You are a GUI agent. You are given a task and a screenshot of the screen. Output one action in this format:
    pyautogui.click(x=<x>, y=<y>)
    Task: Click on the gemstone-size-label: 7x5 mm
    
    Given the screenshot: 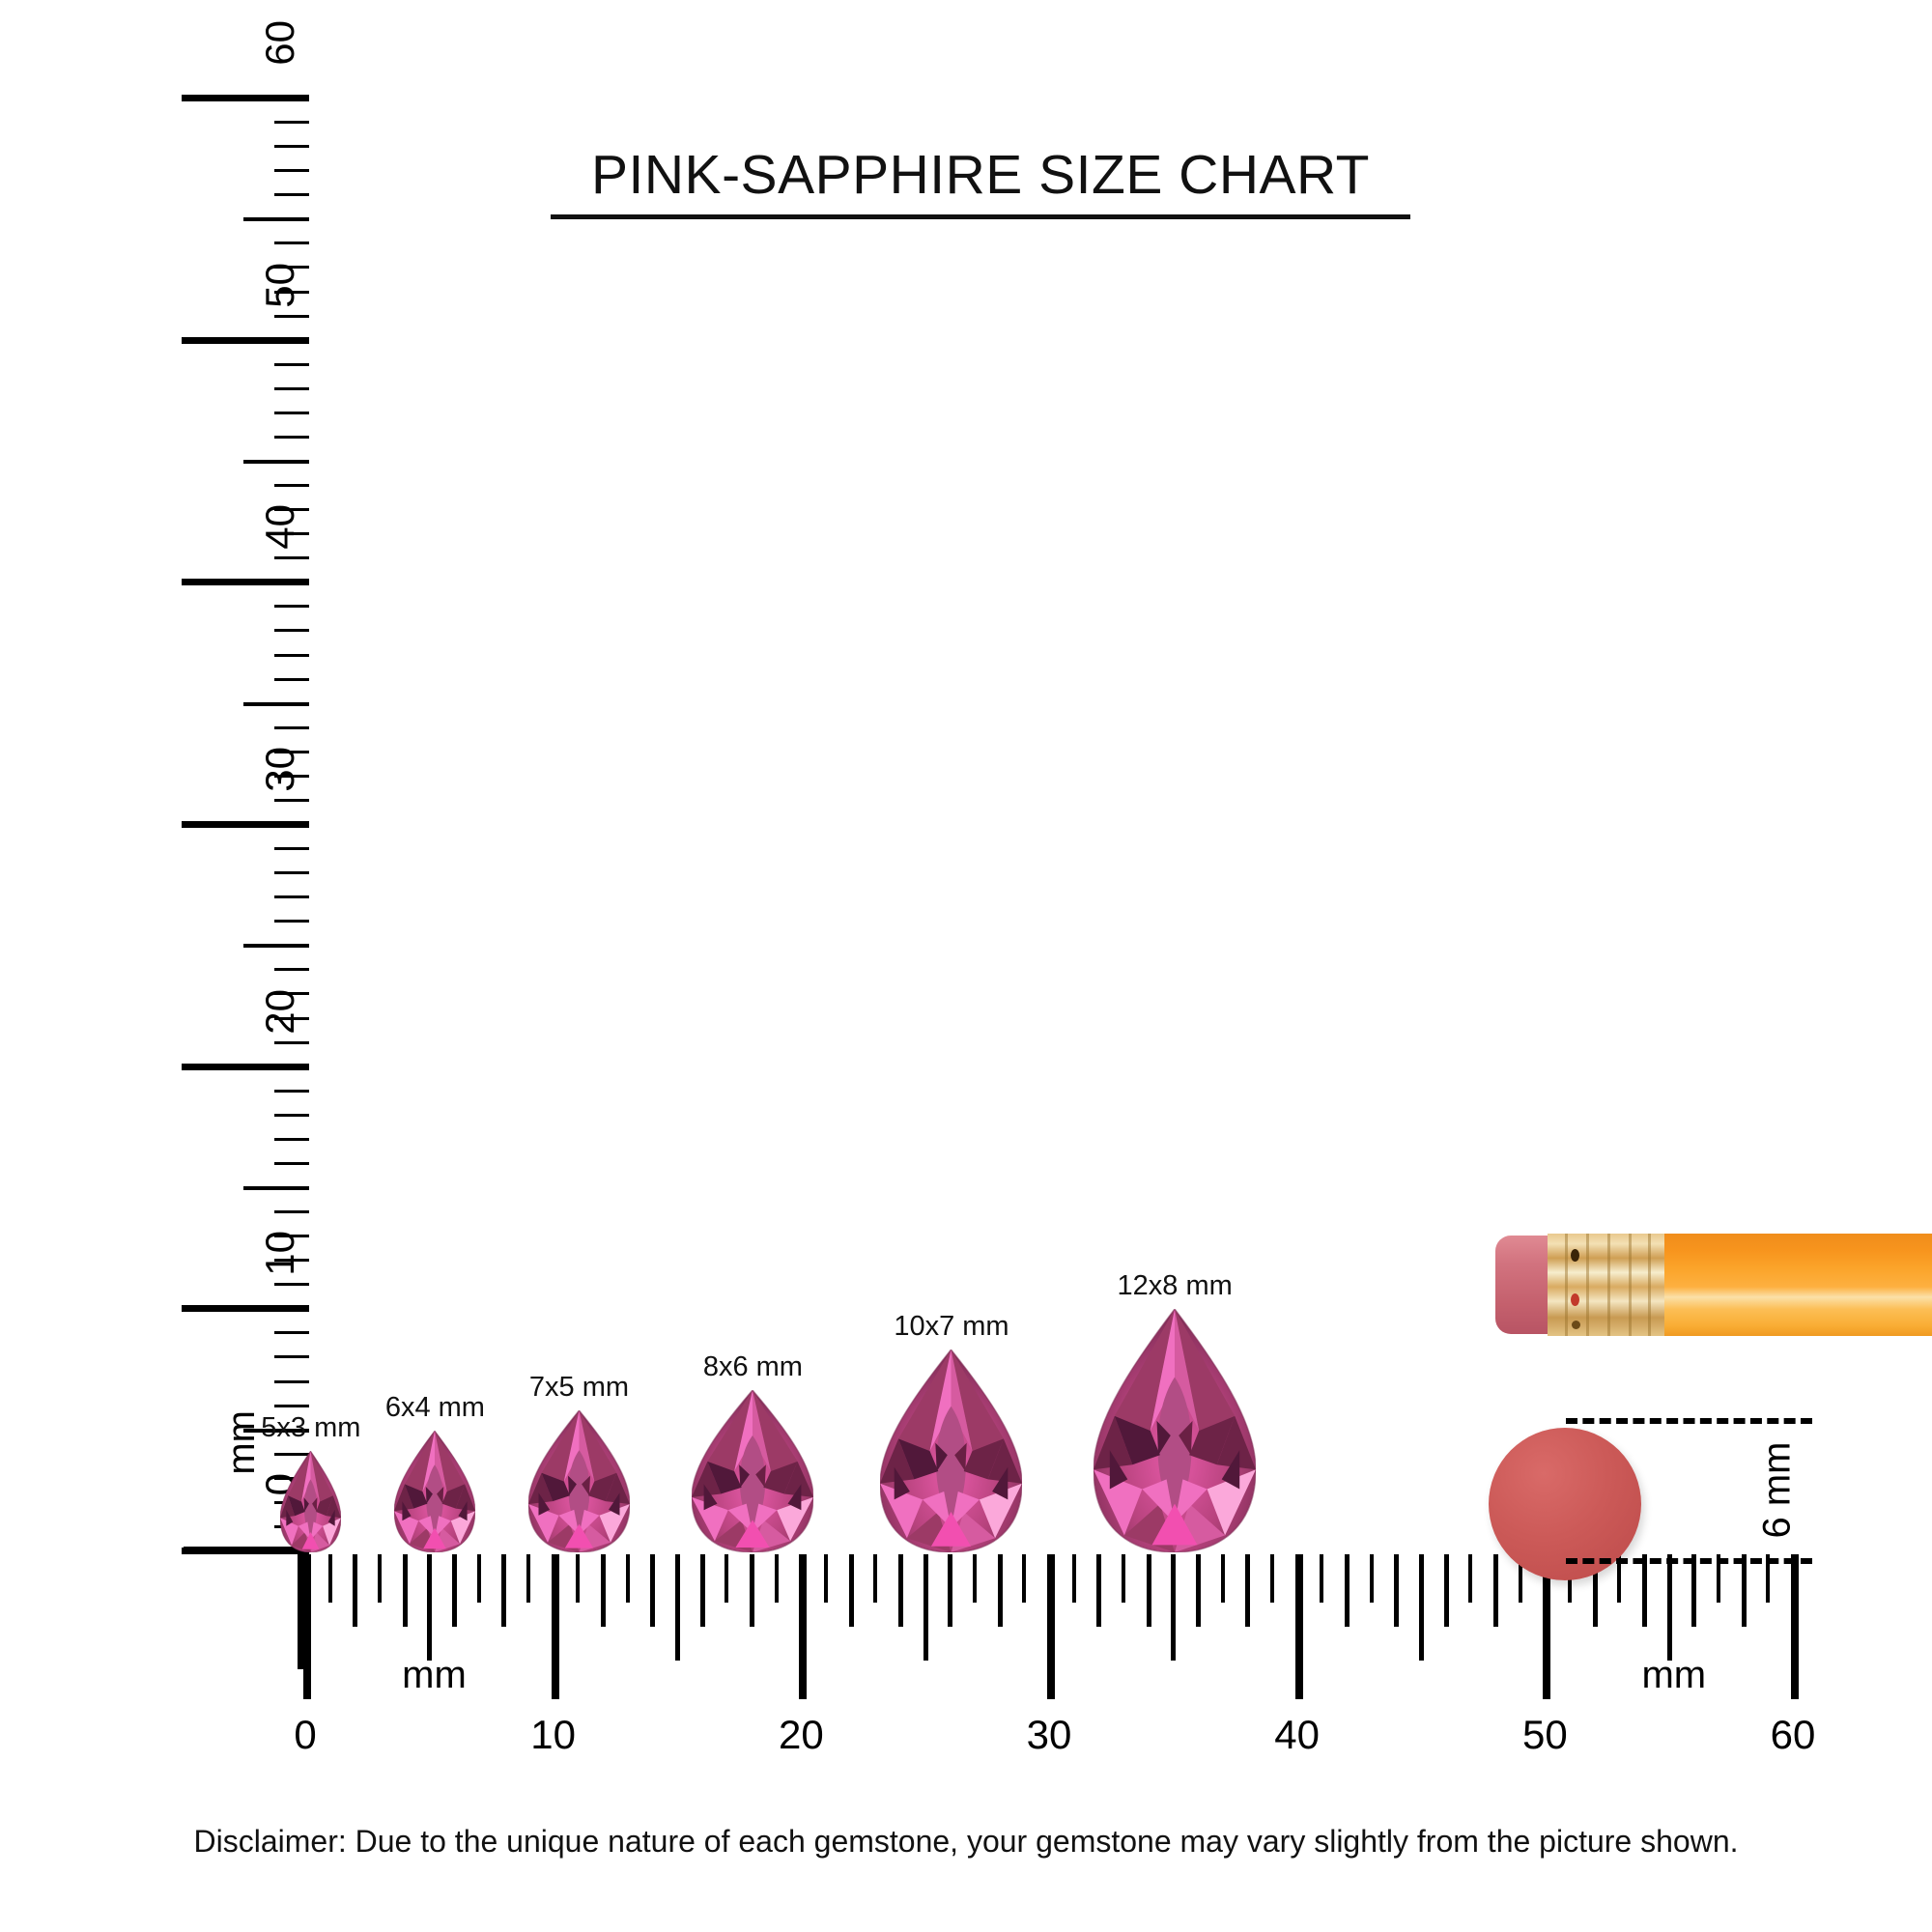 What is the action you would take?
    pyautogui.click(x=579, y=1387)
    